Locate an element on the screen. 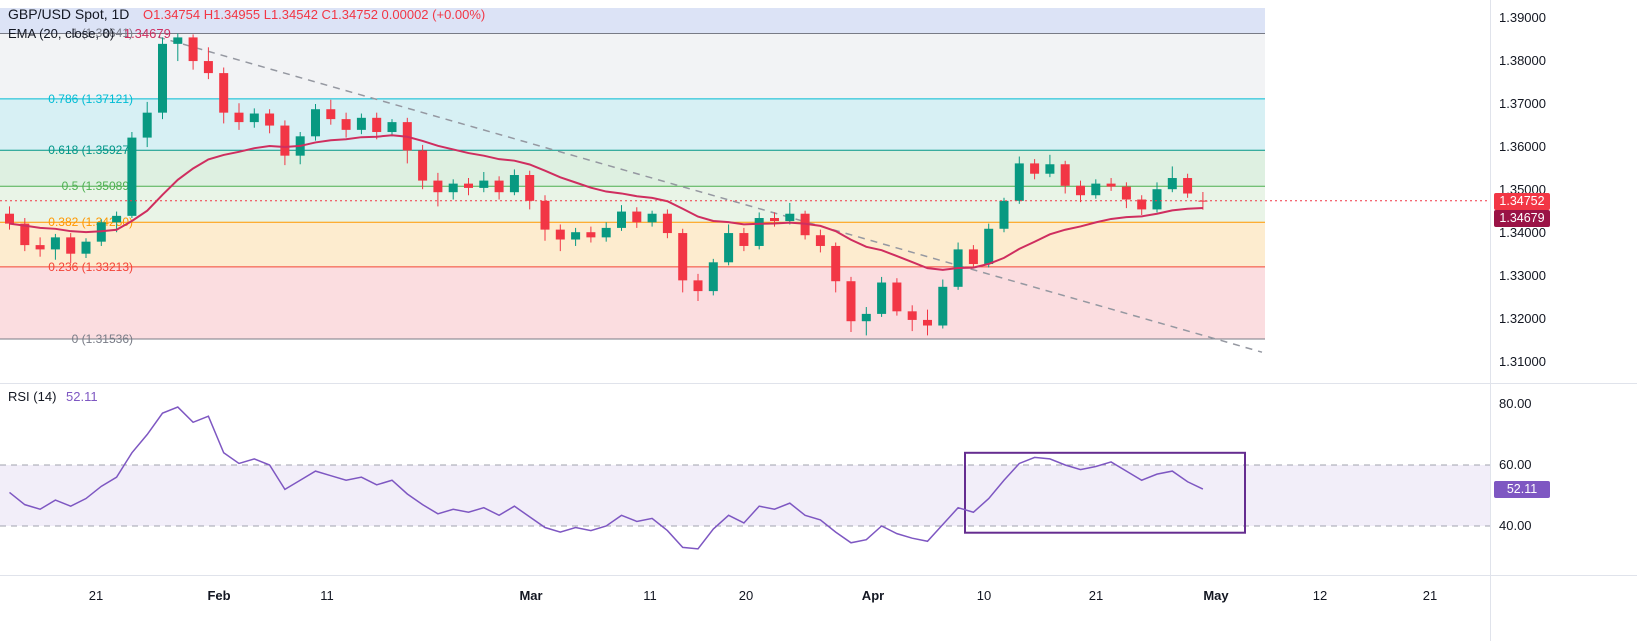 The height and width of the screenshot is (641, 1637). ema-legend-row: EMA (20, close, 0) 1.34679 is located at coordinates (246, 33).